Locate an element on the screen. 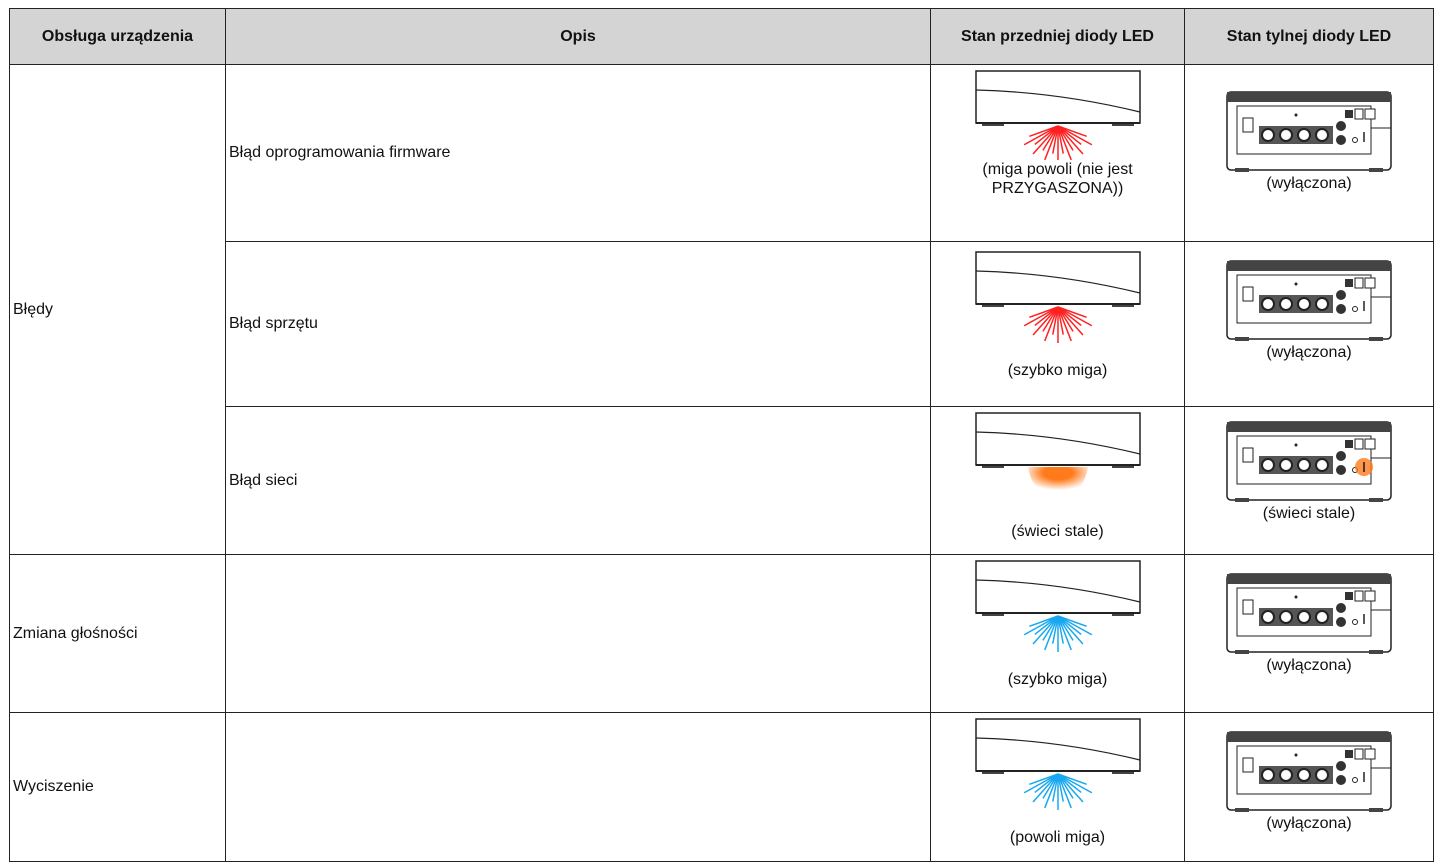 The image size is (1436, 866). description: Błąd oprogramowania firmware is located at coordinates (578, 153).